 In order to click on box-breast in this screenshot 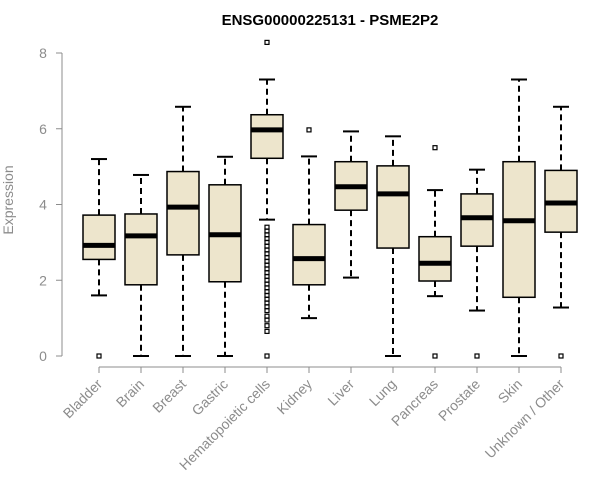, I will do `click(183, 231)`.